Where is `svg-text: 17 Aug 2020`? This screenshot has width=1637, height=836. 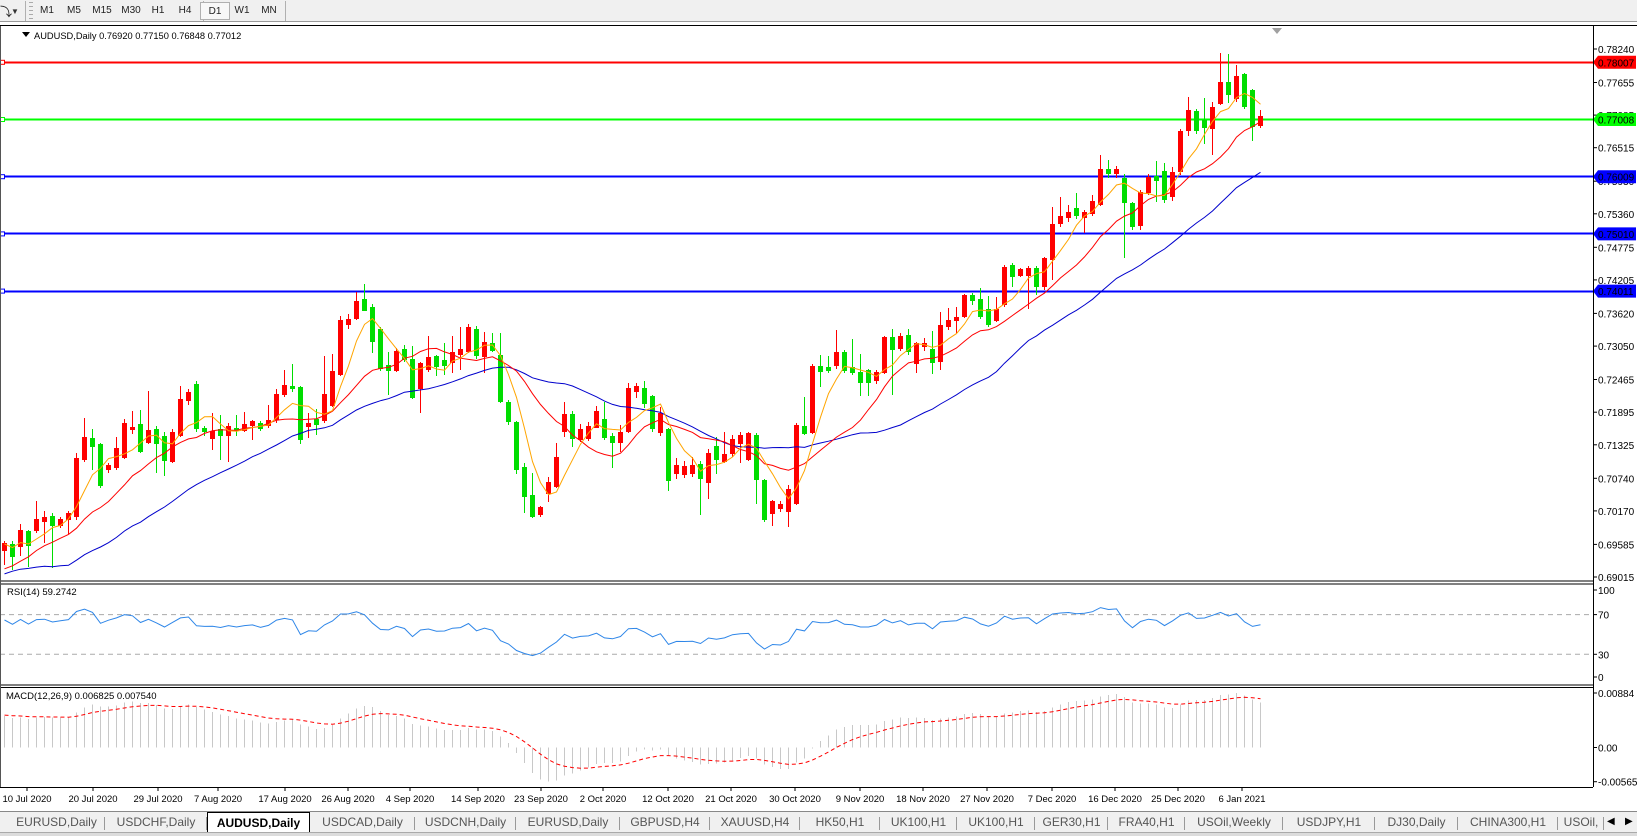
svg-text: 17 Aug 2020 is located at coordinates (284, 799).